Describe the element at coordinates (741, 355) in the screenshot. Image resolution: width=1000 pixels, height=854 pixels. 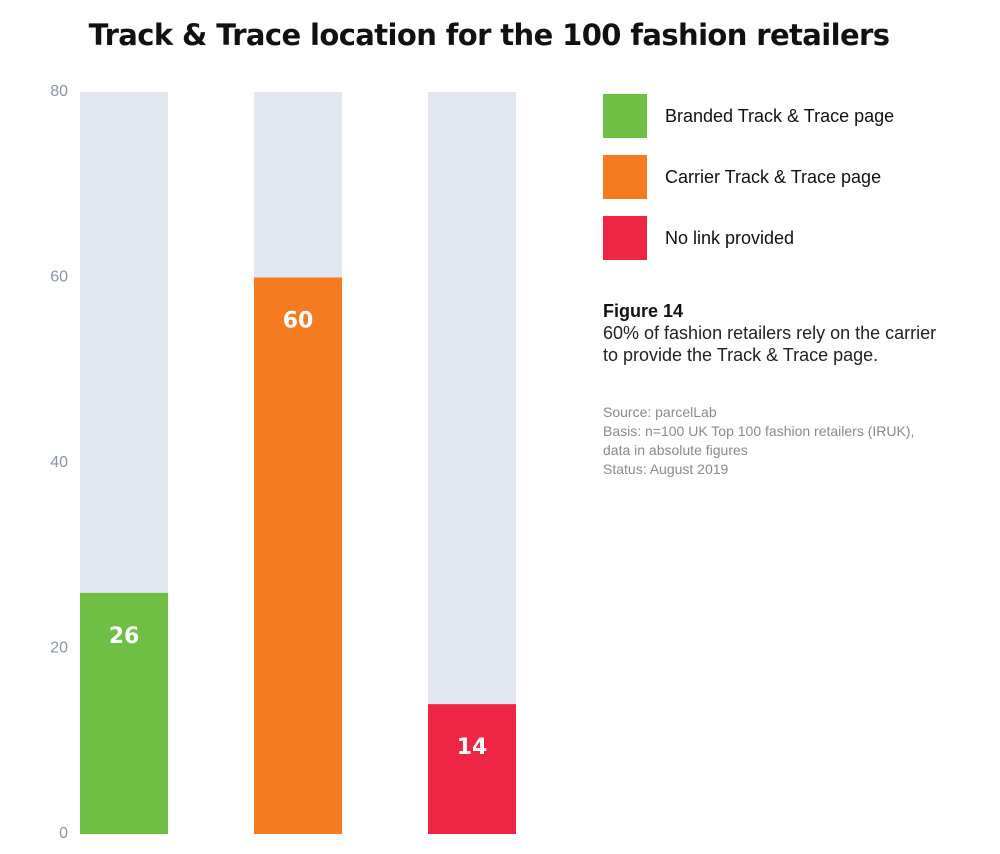
I see `figure-caption-line-2: to provide the Track & Trace page.` at that location.